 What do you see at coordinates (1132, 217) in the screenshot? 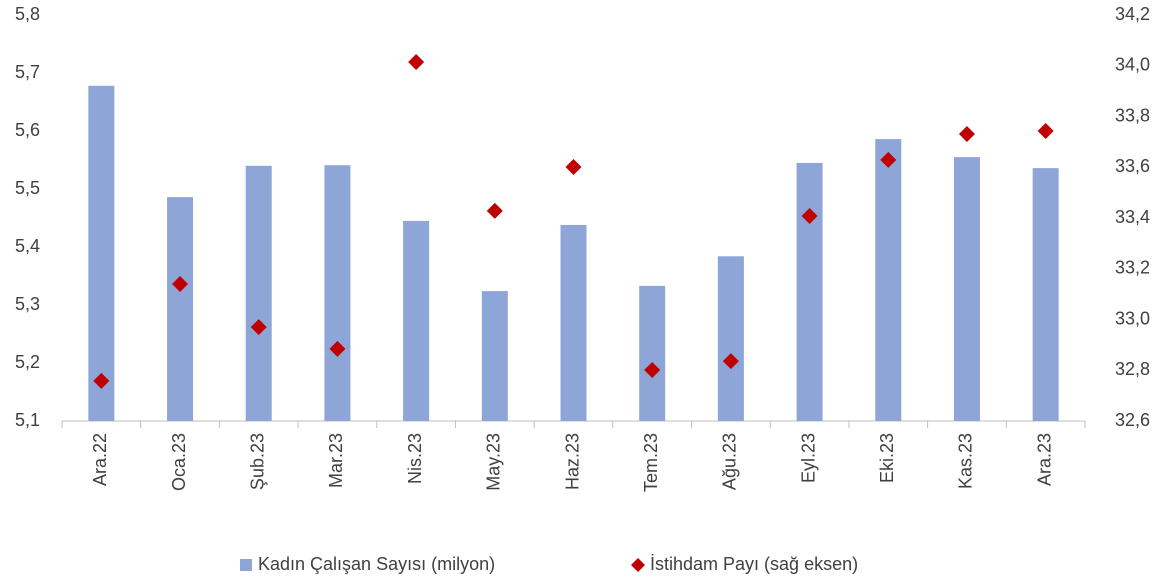
I see `y2-tick-label: 33,4` at bounding box center [1132, 217].